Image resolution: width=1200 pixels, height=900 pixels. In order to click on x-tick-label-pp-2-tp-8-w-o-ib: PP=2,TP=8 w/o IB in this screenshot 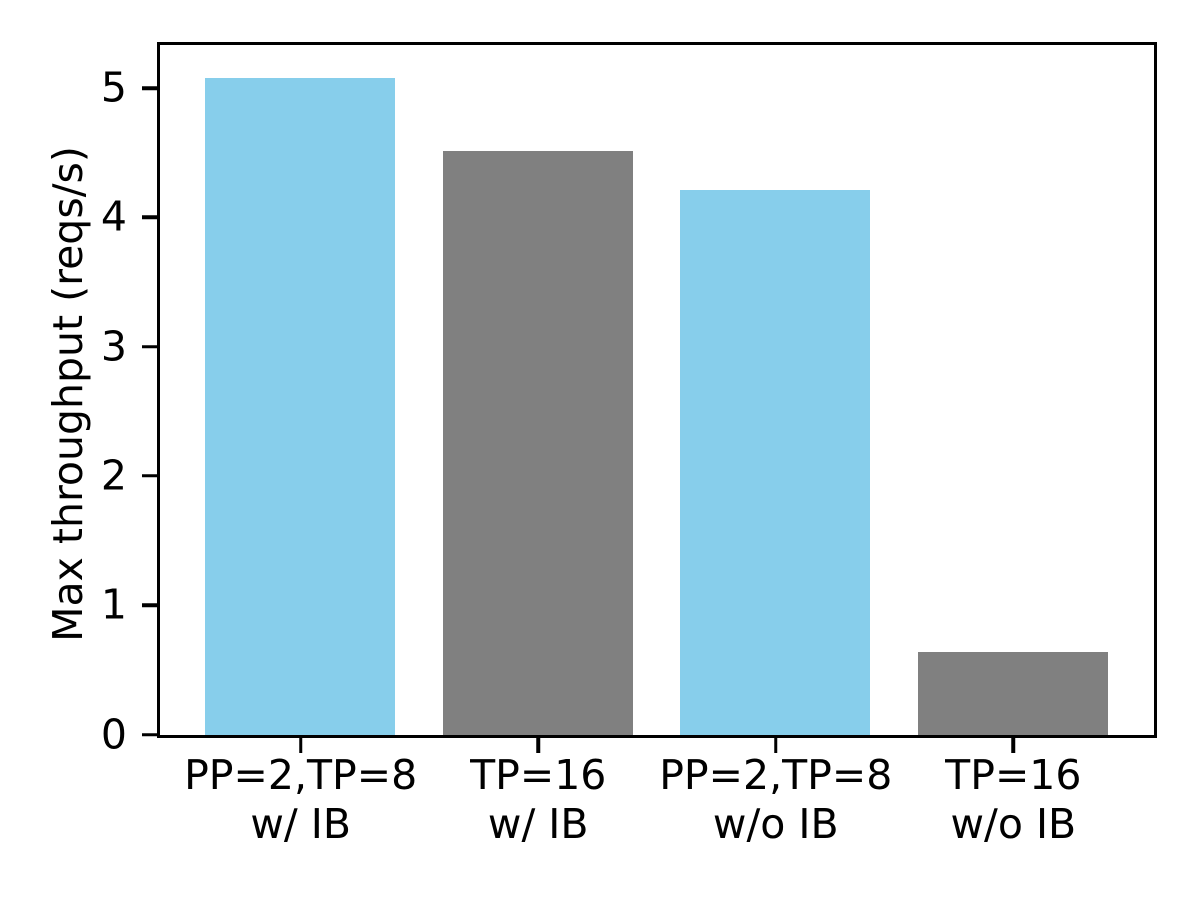, I will do `click(775, 800)`.